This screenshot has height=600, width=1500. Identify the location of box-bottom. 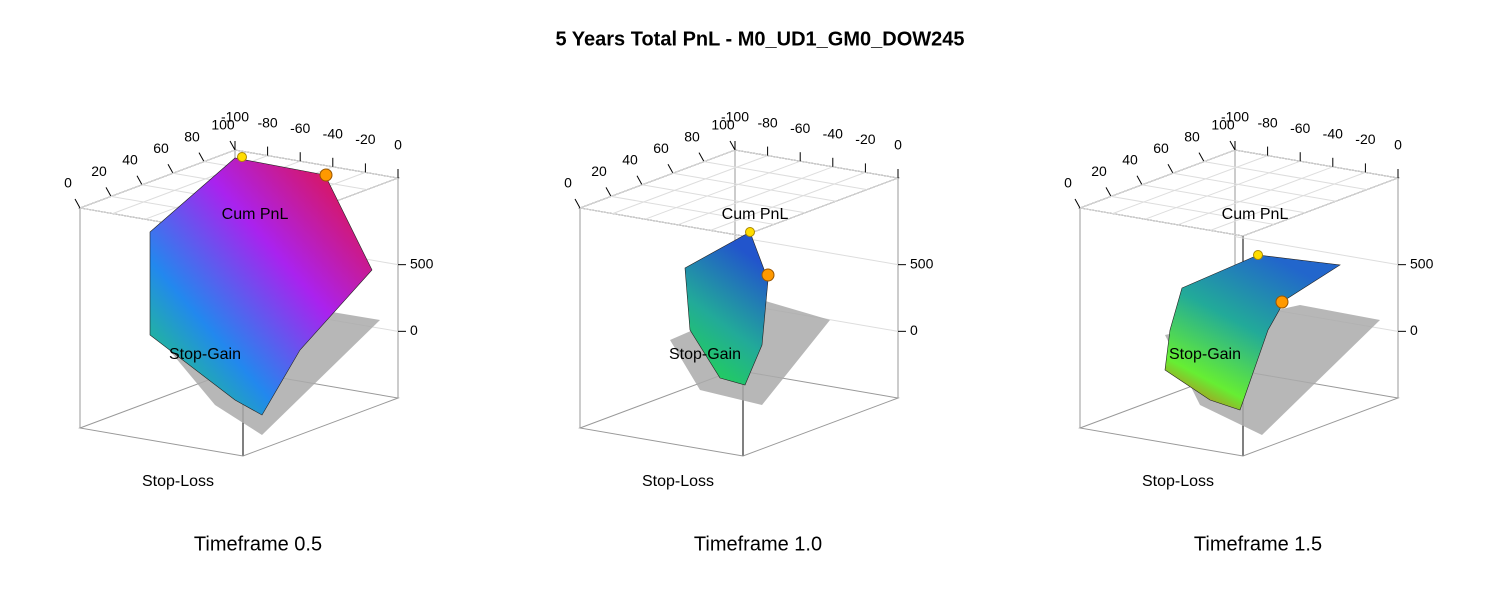
(1239, 413).